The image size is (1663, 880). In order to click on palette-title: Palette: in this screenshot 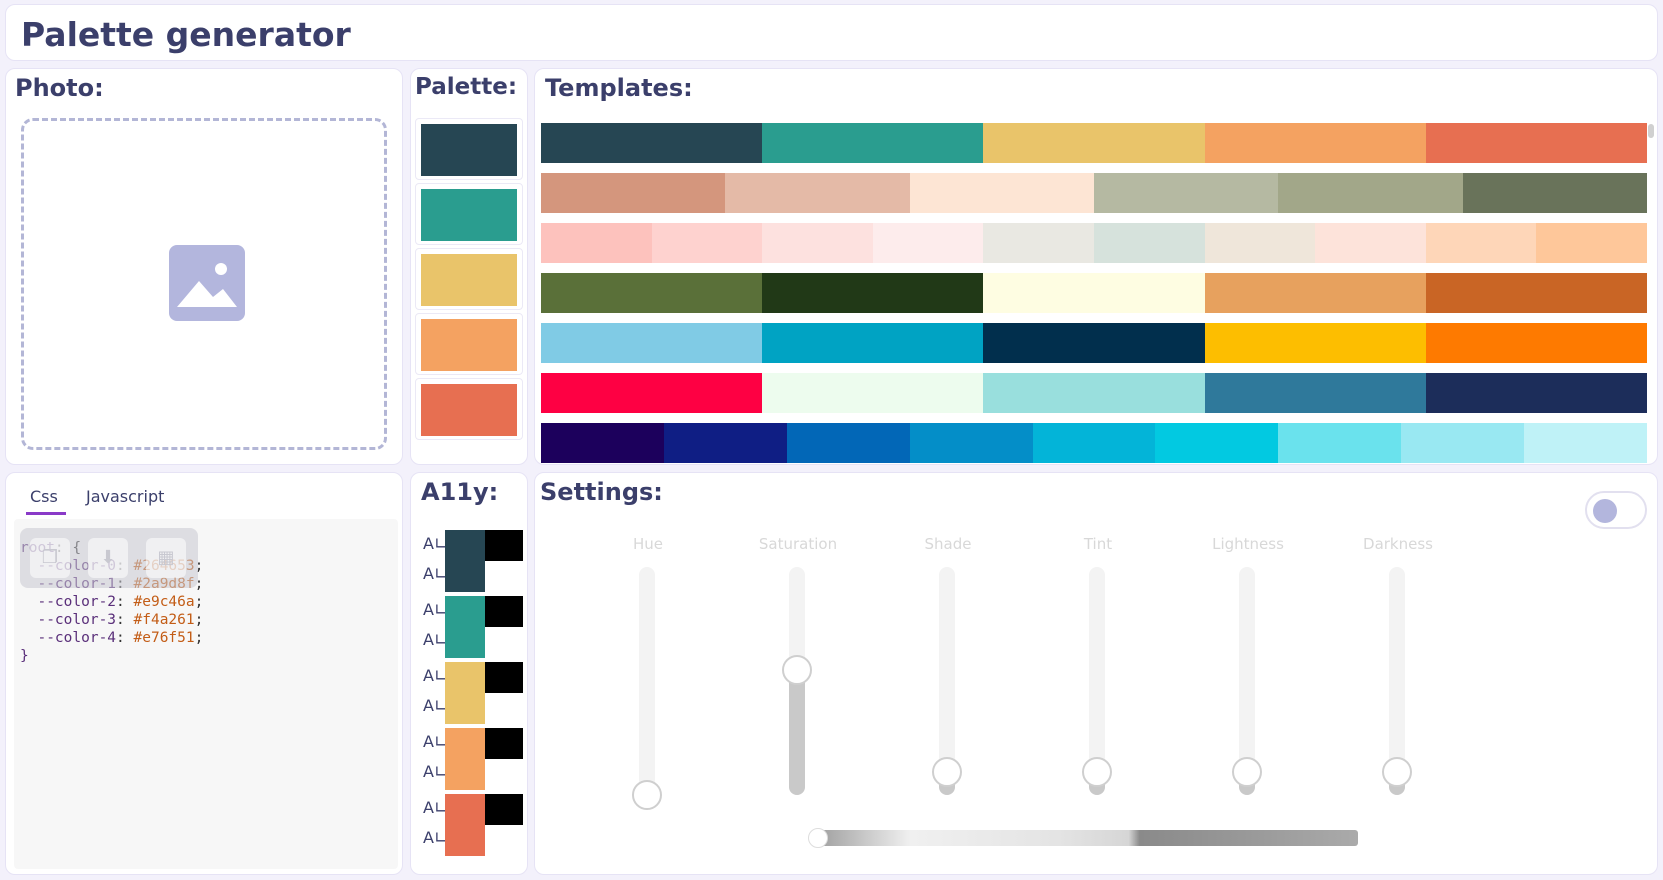, I will do `click(466, 87)`.